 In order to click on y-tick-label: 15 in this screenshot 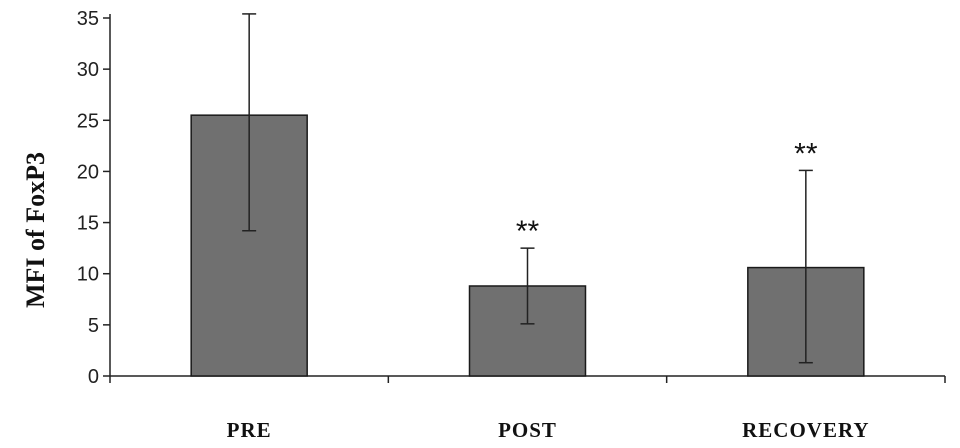, I will do `click(88, 224)`.